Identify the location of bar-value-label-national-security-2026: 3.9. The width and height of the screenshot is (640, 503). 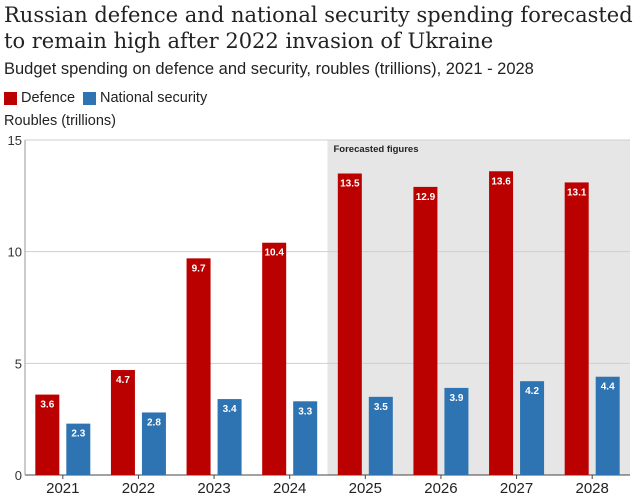
(456, 398).